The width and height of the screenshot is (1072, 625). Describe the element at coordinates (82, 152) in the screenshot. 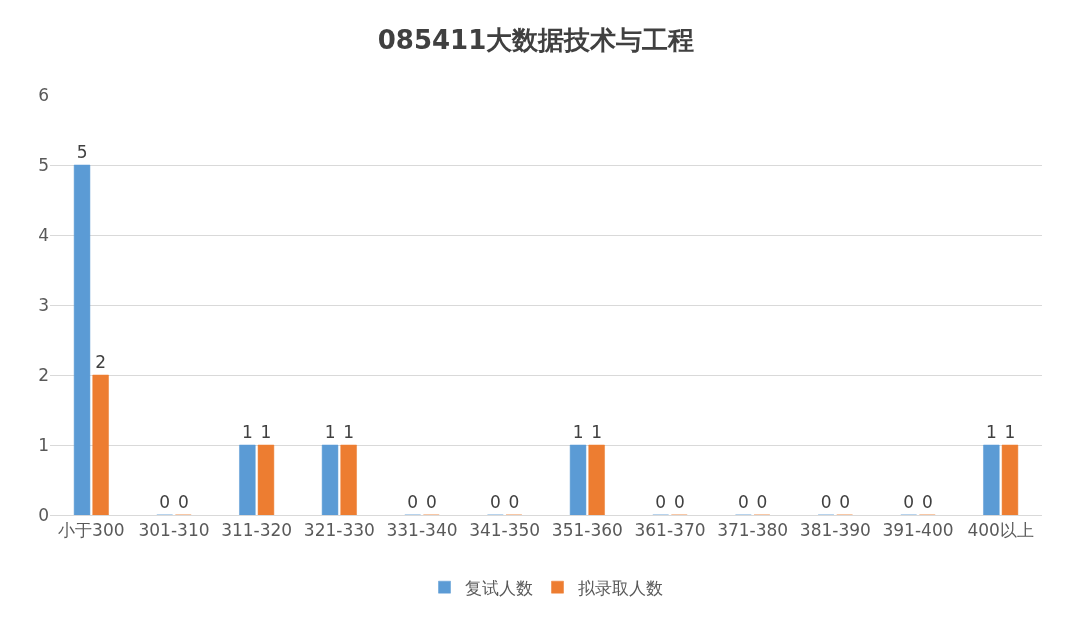

I see `data-label: 5` at that location.